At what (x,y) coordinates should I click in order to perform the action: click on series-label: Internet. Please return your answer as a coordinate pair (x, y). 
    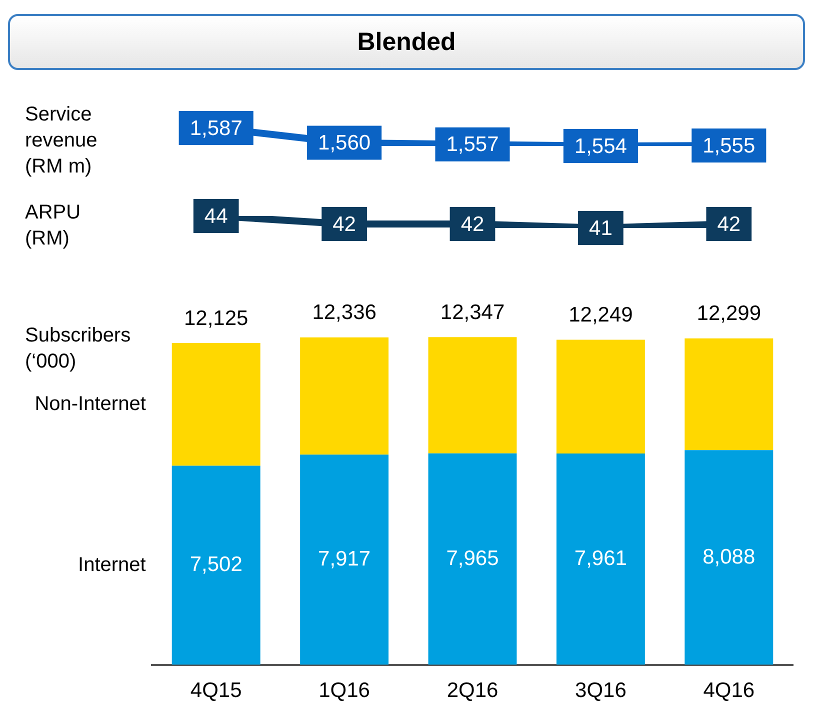
    Looking at the image, I should click on (112, 565).